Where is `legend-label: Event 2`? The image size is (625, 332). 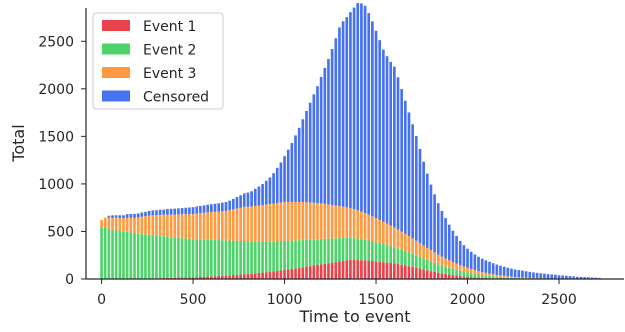
legend-label: Event 2 is located at coordinates (169, 51).